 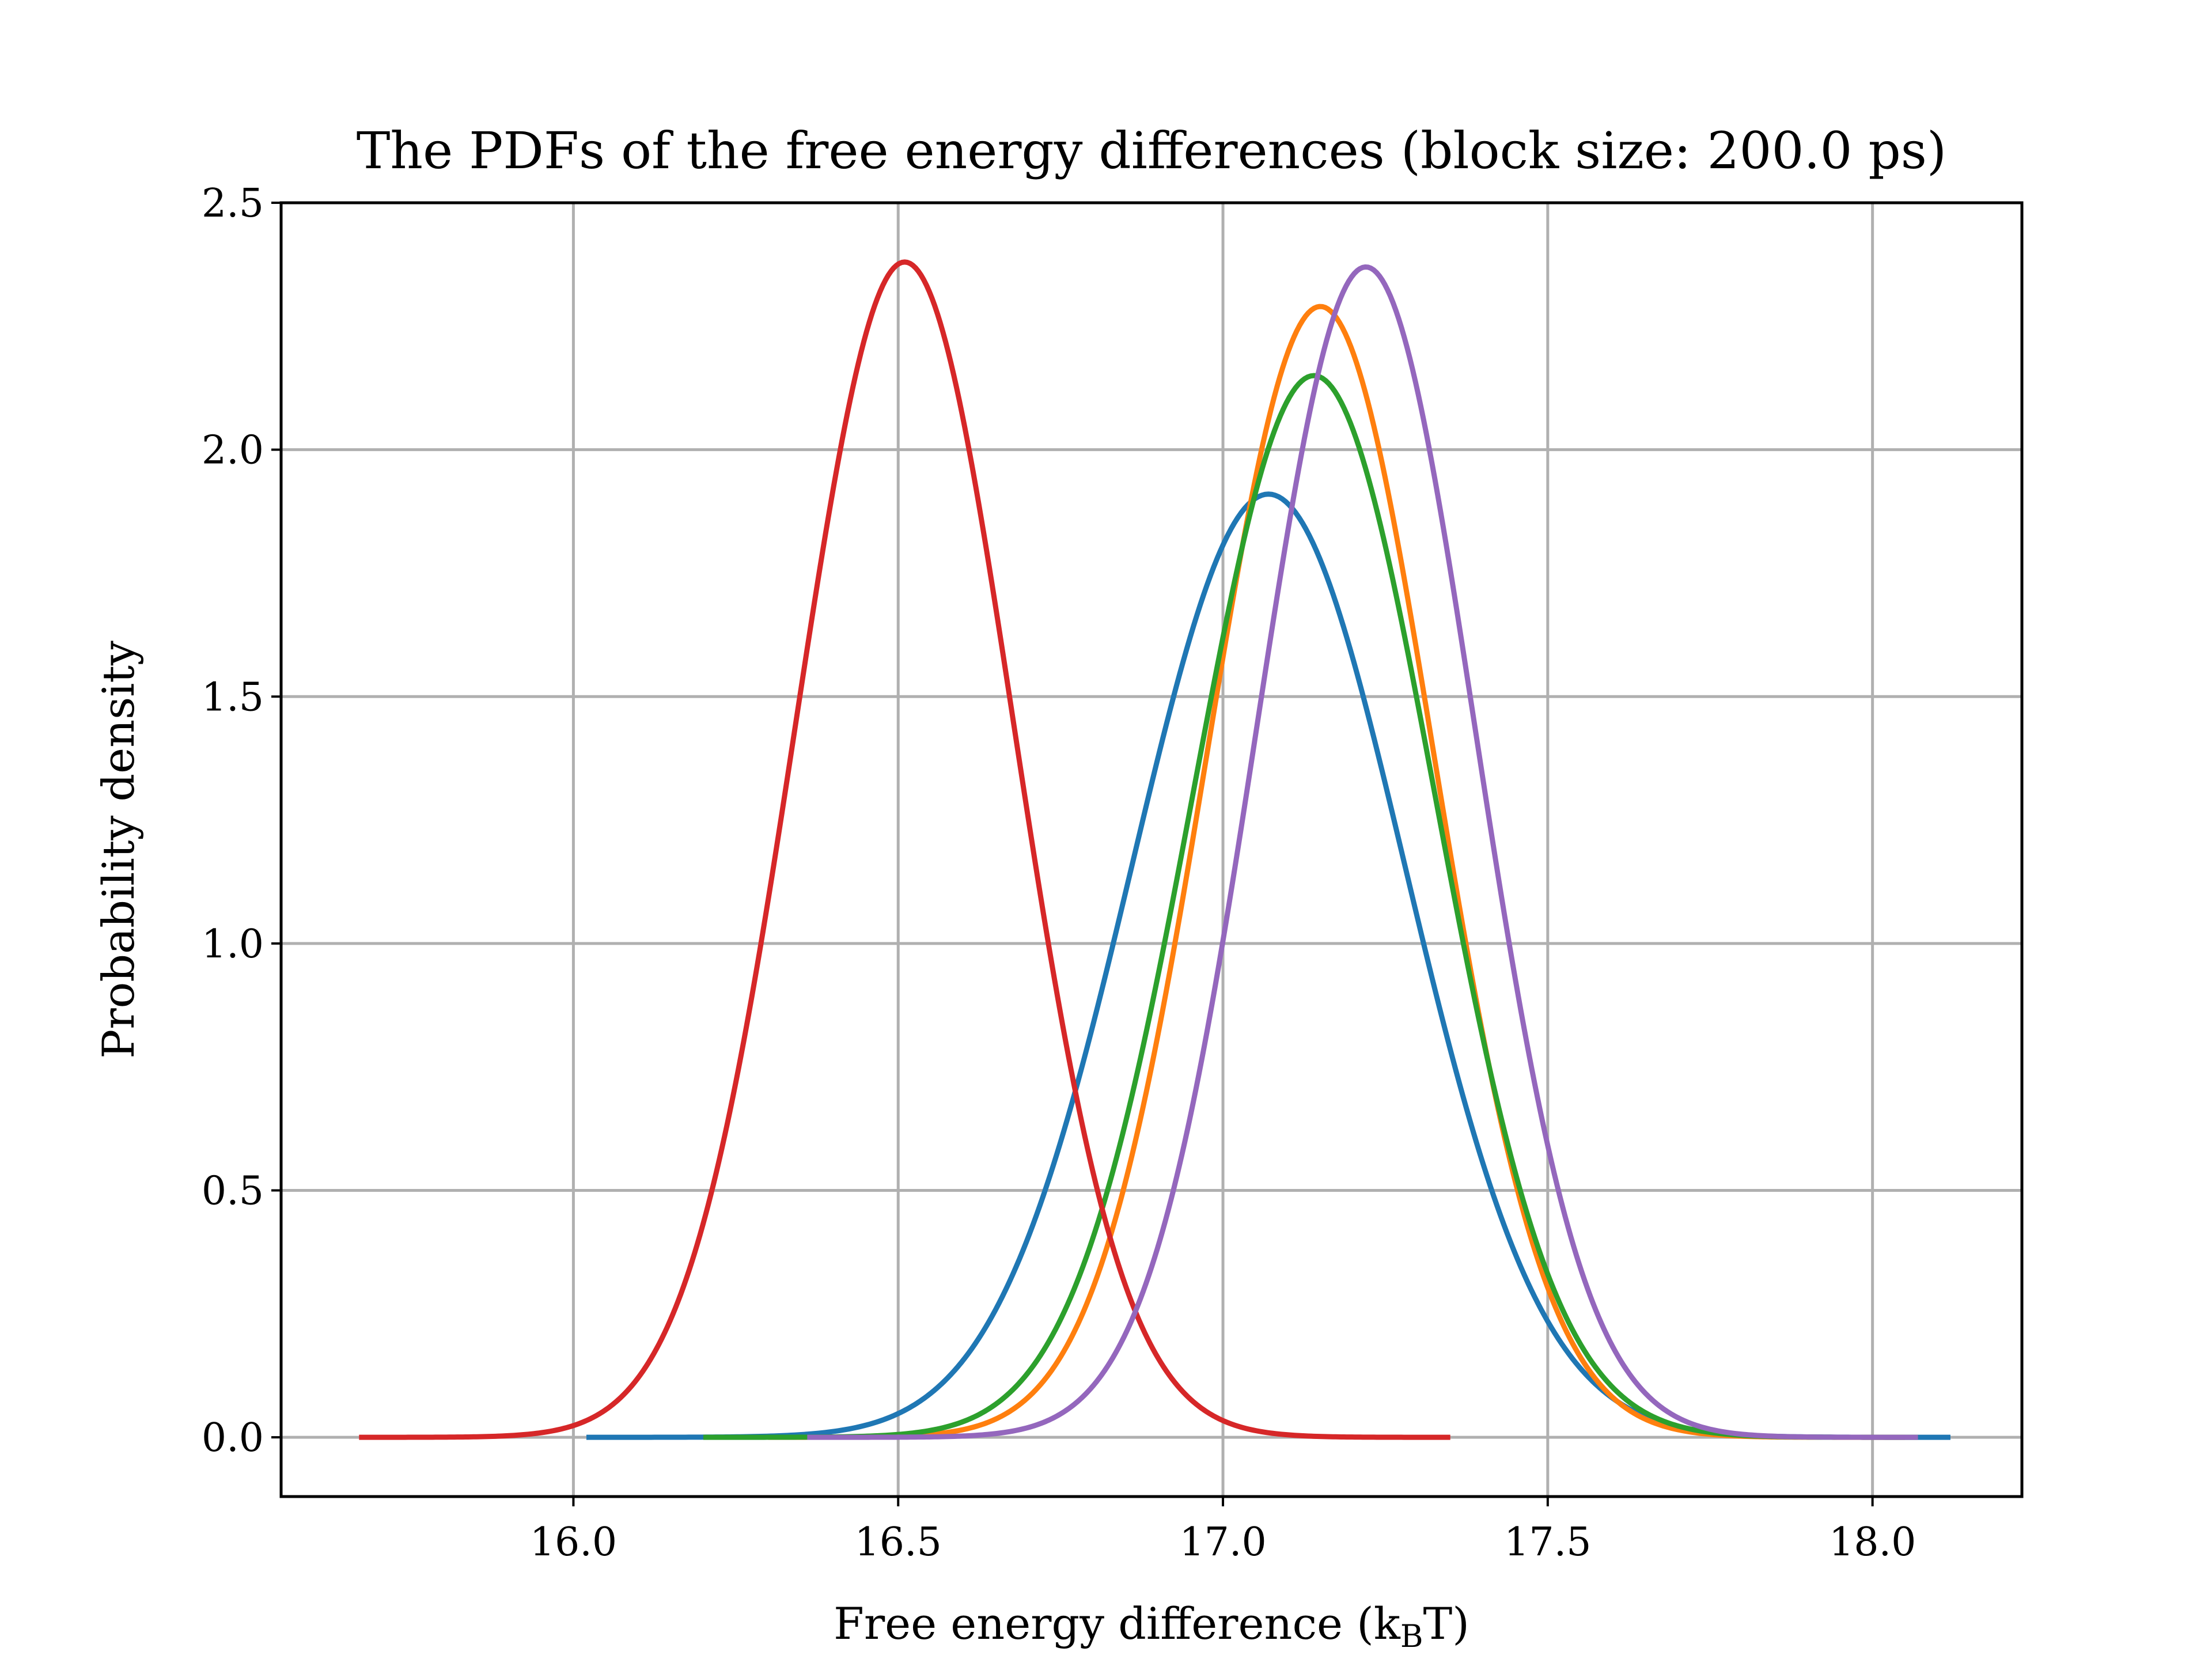 What do you see at coordinates (1446, 1623) in the screenshot?
I see `x-axis-label-end: T)` at bounding box center [1446, 1623].